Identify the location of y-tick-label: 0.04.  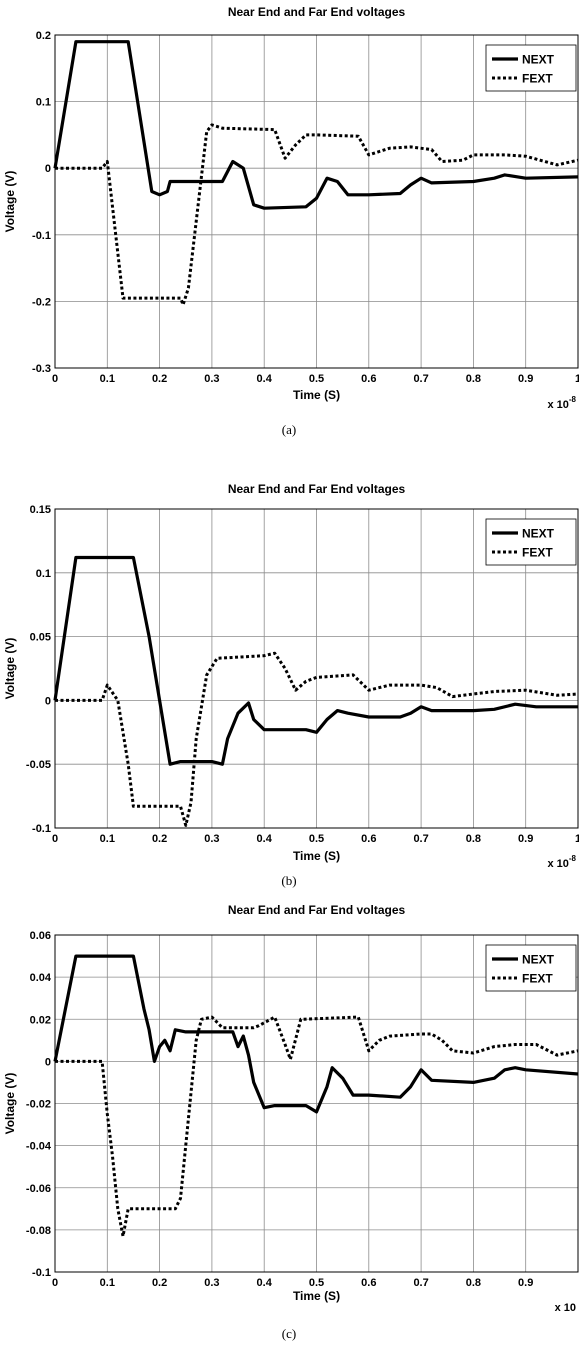
(41, 978).